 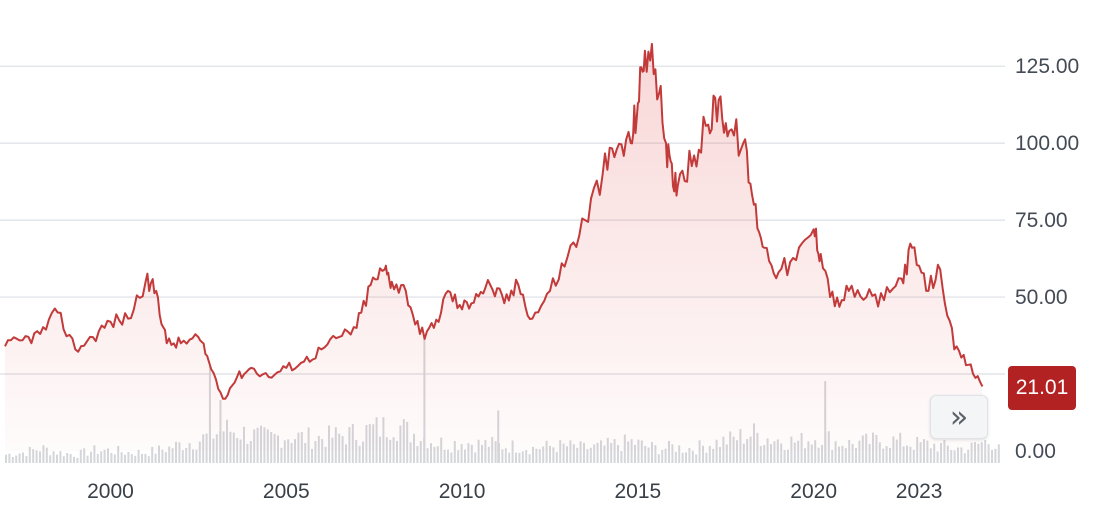 What do you see at coordinates (813, 491) in the screenshot?
I see `x-tick-label-4: 2020` at bounding box center [813, 491].